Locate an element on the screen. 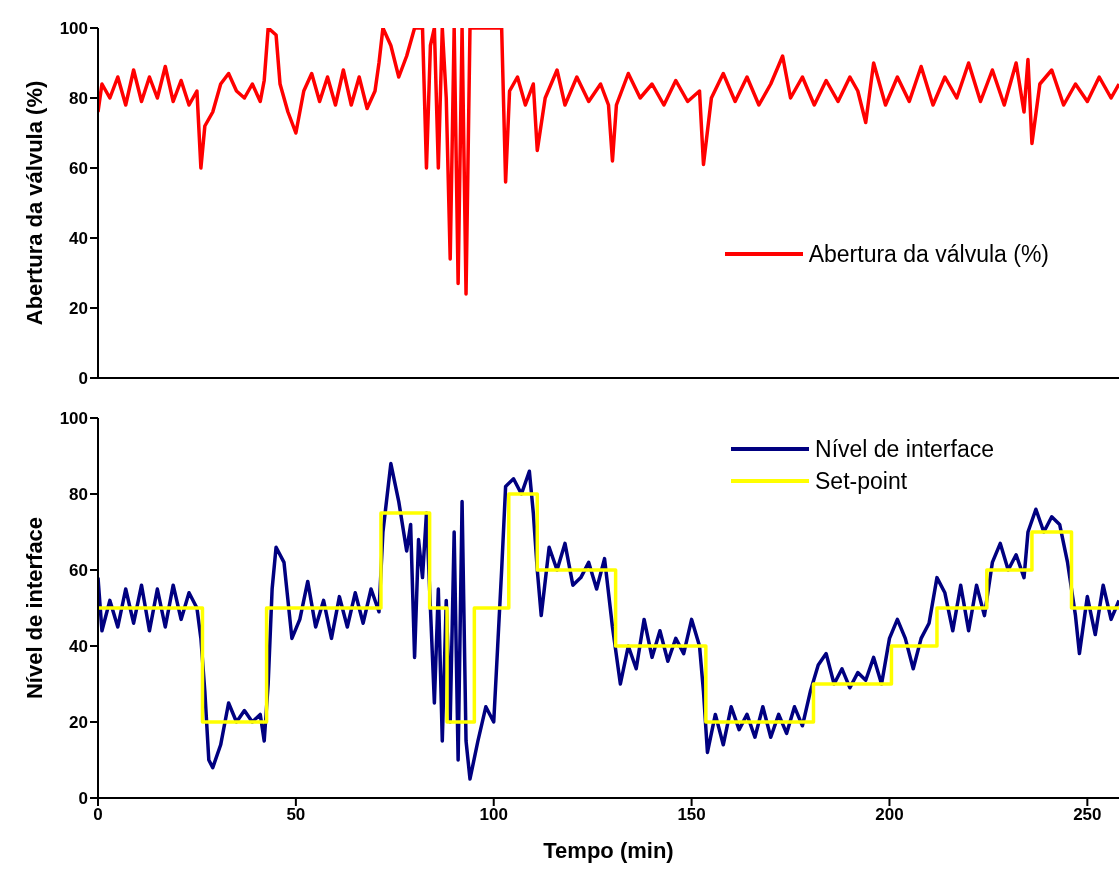  x-tick-label: 200 is located at coordinates (889, 815).